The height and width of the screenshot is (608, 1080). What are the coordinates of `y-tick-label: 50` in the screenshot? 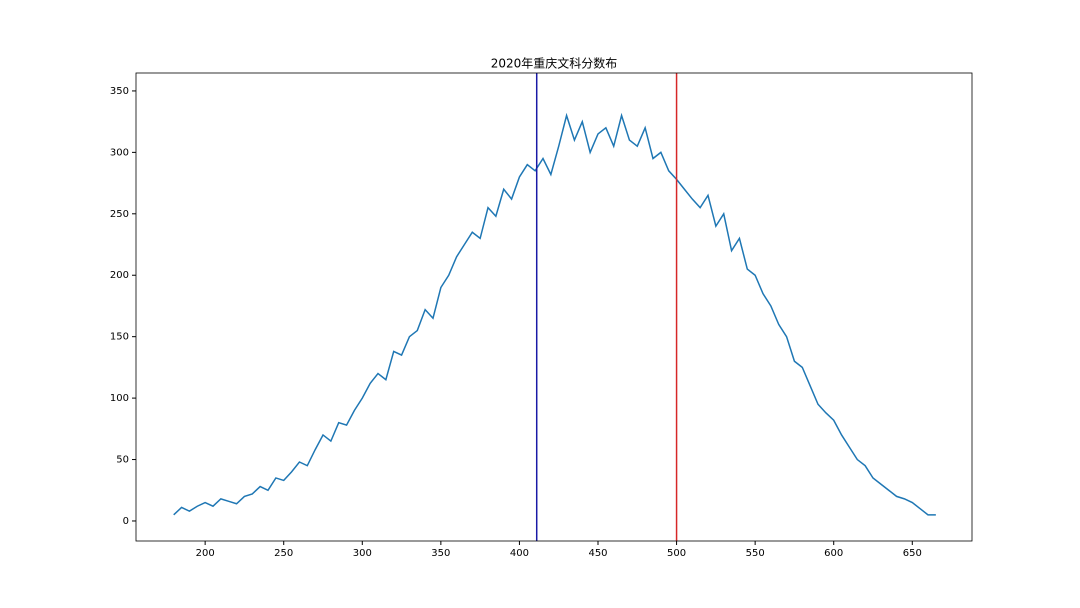 It's located at (122, 460).